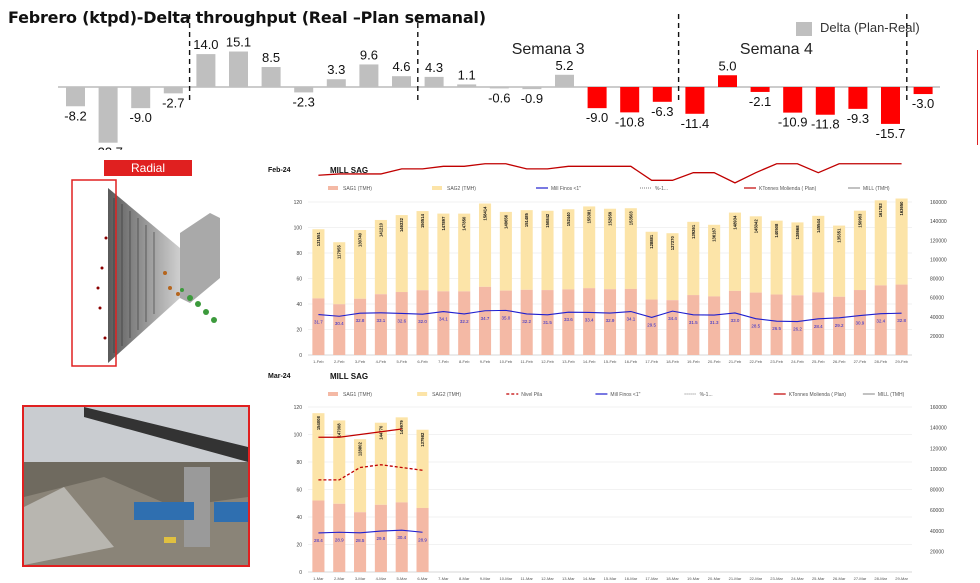 The height and width of the screenshot is (583, 980). I want to click on y-right-tick: 140000, so click(938, 429).